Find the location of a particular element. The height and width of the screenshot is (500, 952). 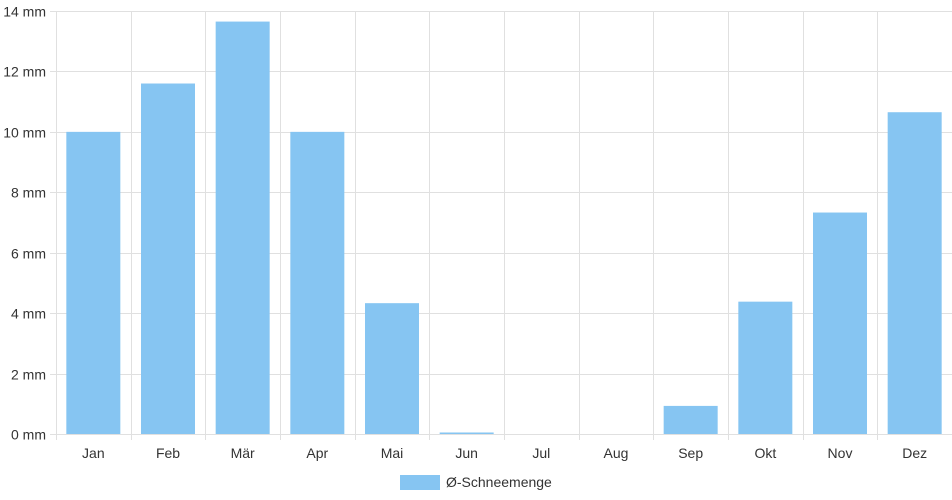

y-axis: 0 mm 2 mm 4 mm 6 mm 8 mm 10 mm 12 mm 14 mm is located at coordinates (24, 223).